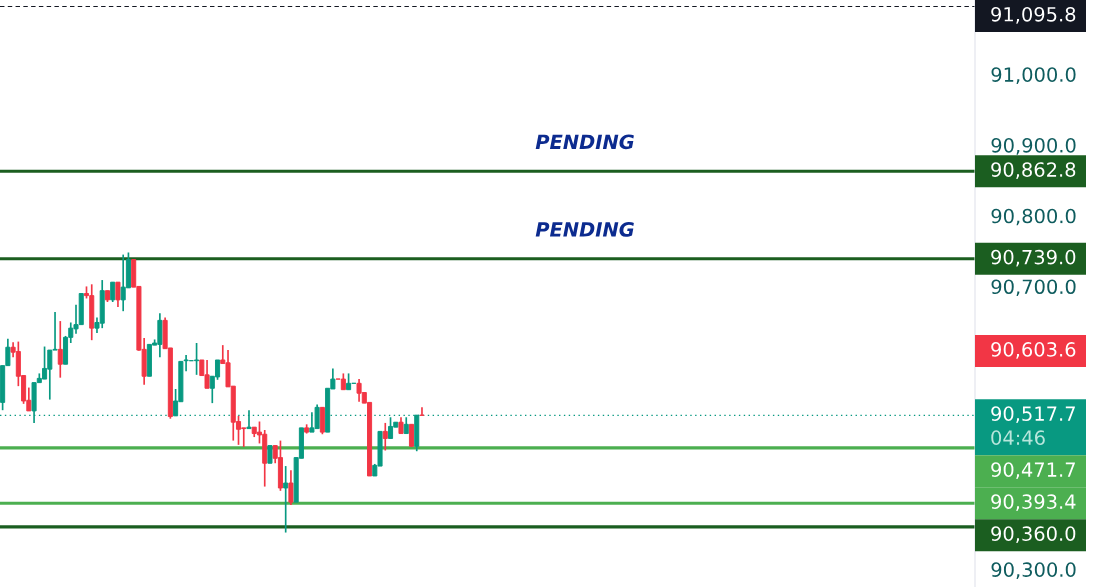 This screenshot has width=1097, height=587. I want to click on ref-line-label: 90,393.4, so click(1033, 502).